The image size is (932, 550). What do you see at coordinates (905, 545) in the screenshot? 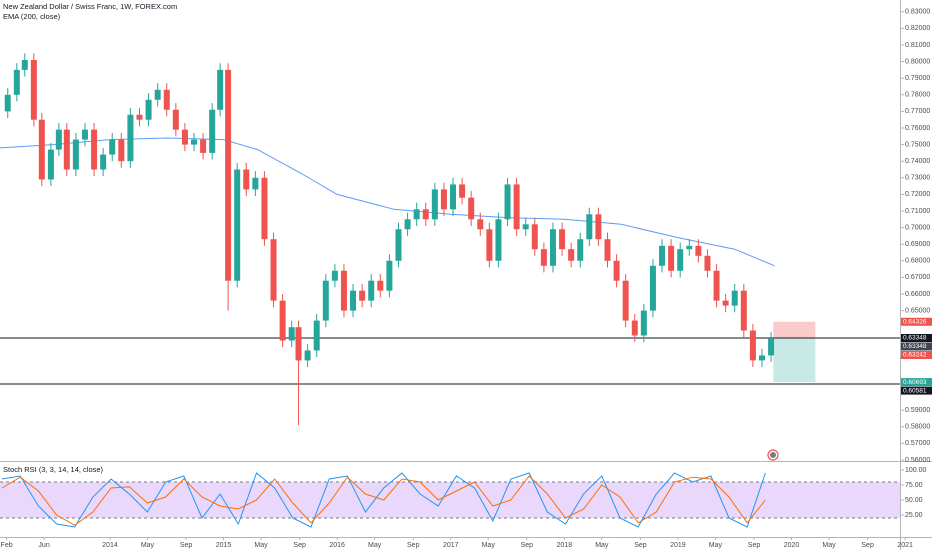
I see `x-tick-label: 2021` at bounding box center [905, 545].